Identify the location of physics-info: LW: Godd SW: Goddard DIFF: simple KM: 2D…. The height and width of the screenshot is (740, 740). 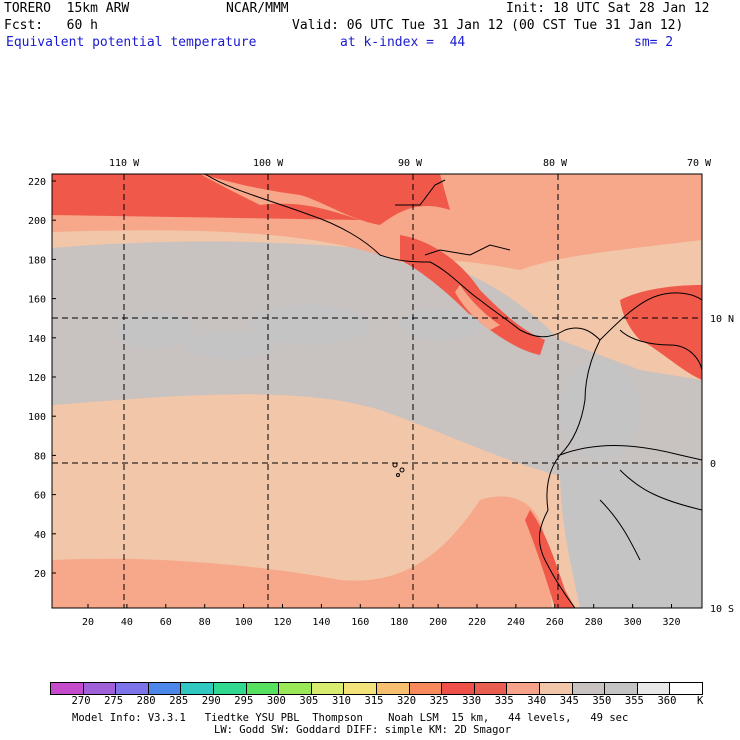
(363, 730).